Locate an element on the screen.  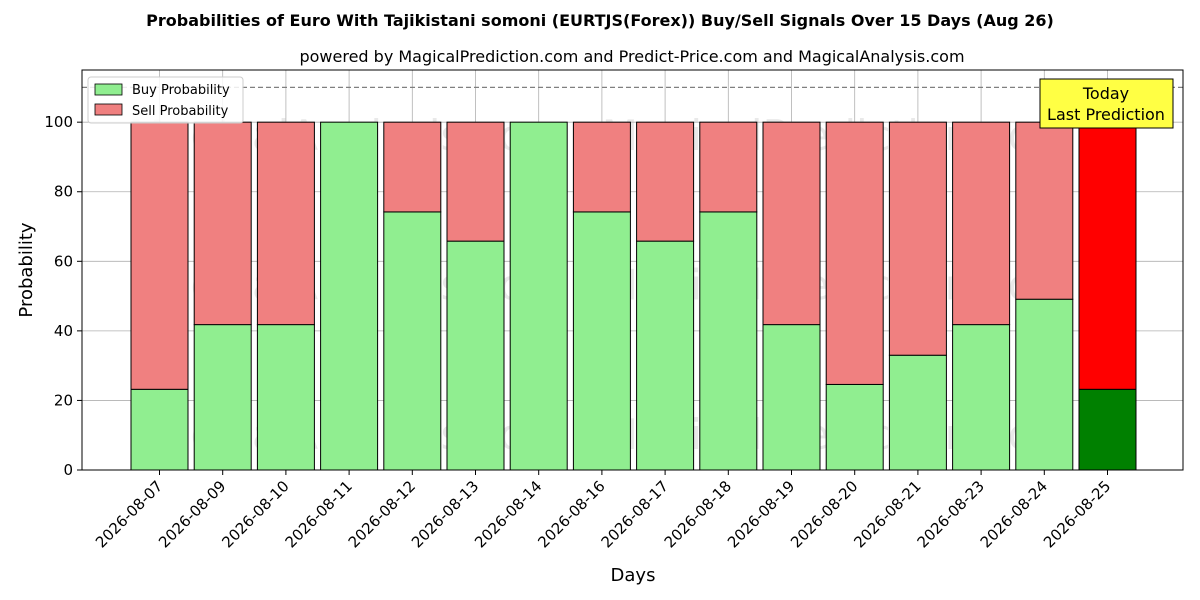
x-axis-label: Days is located at coordinates (633, 575).